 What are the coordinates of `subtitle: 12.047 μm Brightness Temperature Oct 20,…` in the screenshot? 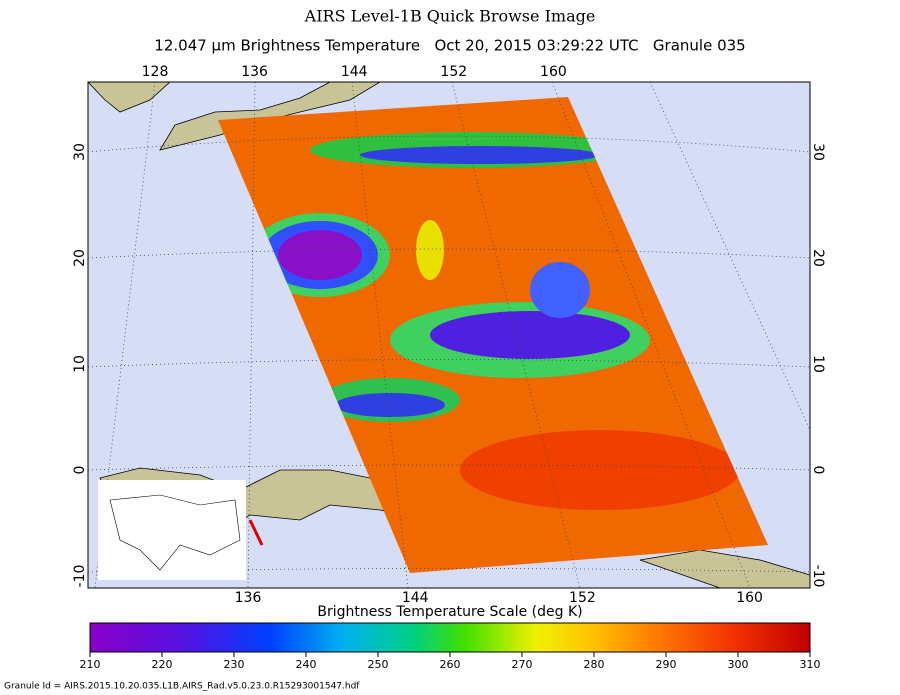 It's located at (449, 46).